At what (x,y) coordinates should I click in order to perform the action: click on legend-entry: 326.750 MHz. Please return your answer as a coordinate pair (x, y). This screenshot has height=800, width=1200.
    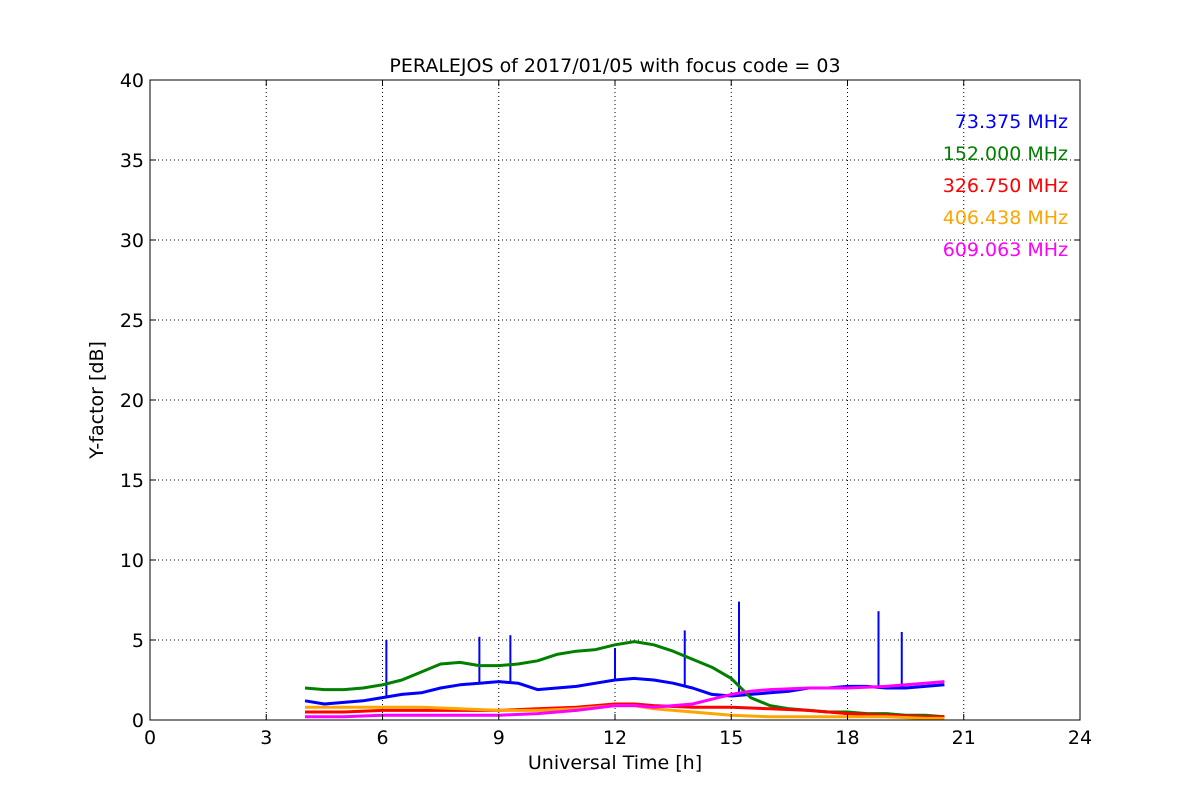
    Looking at the image, I should click on (1005, 186).